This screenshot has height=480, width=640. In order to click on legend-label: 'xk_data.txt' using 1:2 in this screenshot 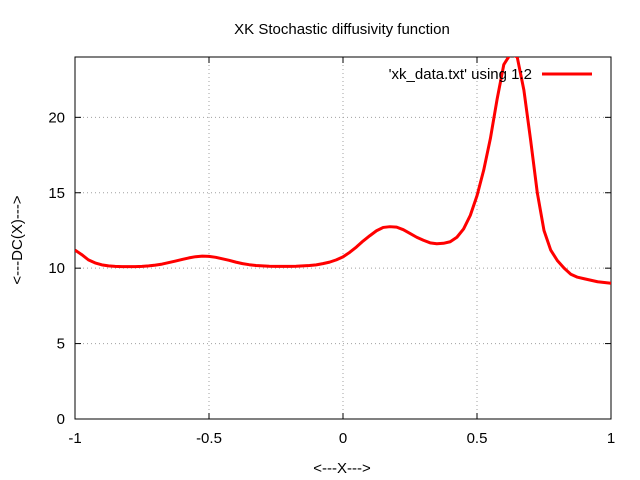, I will do `click(460, 74)`.